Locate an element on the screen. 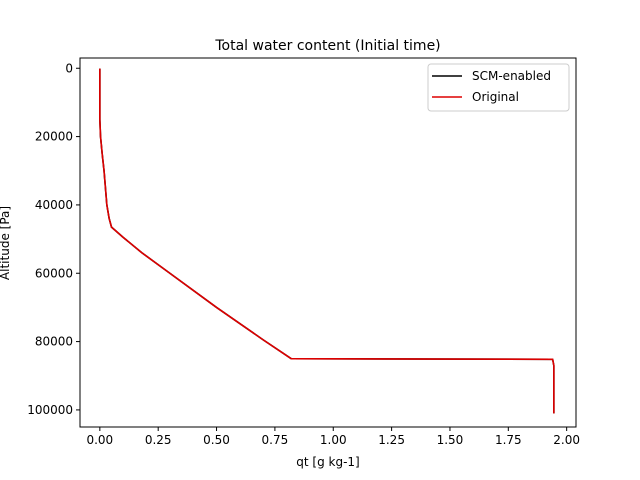 This screenshot has height=480, width=640. y-tick-label: 100000 is located at coordinates (50, 410).